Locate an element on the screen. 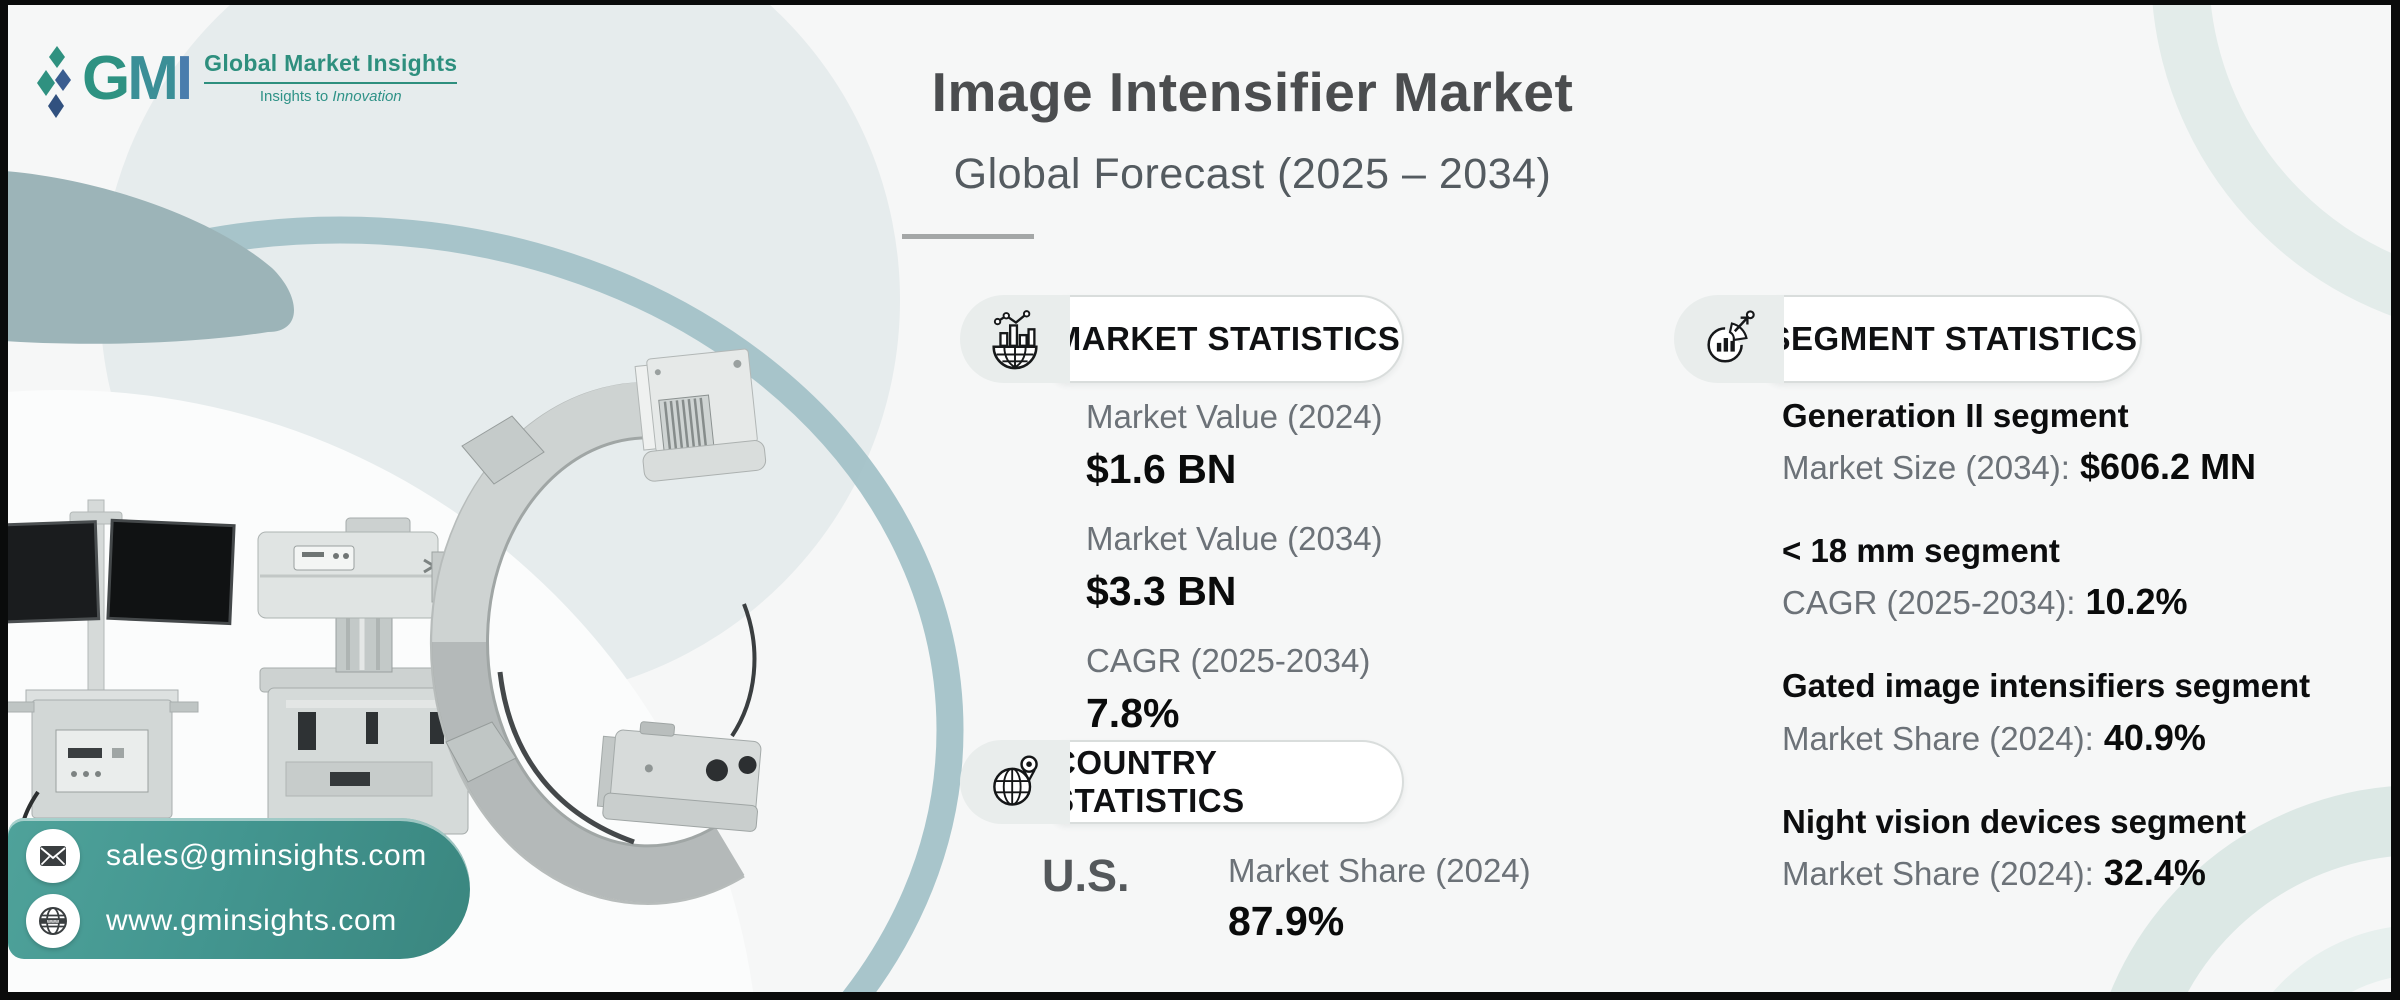  pie-growth-arrow-icon is located at coordinates (1731, 336).